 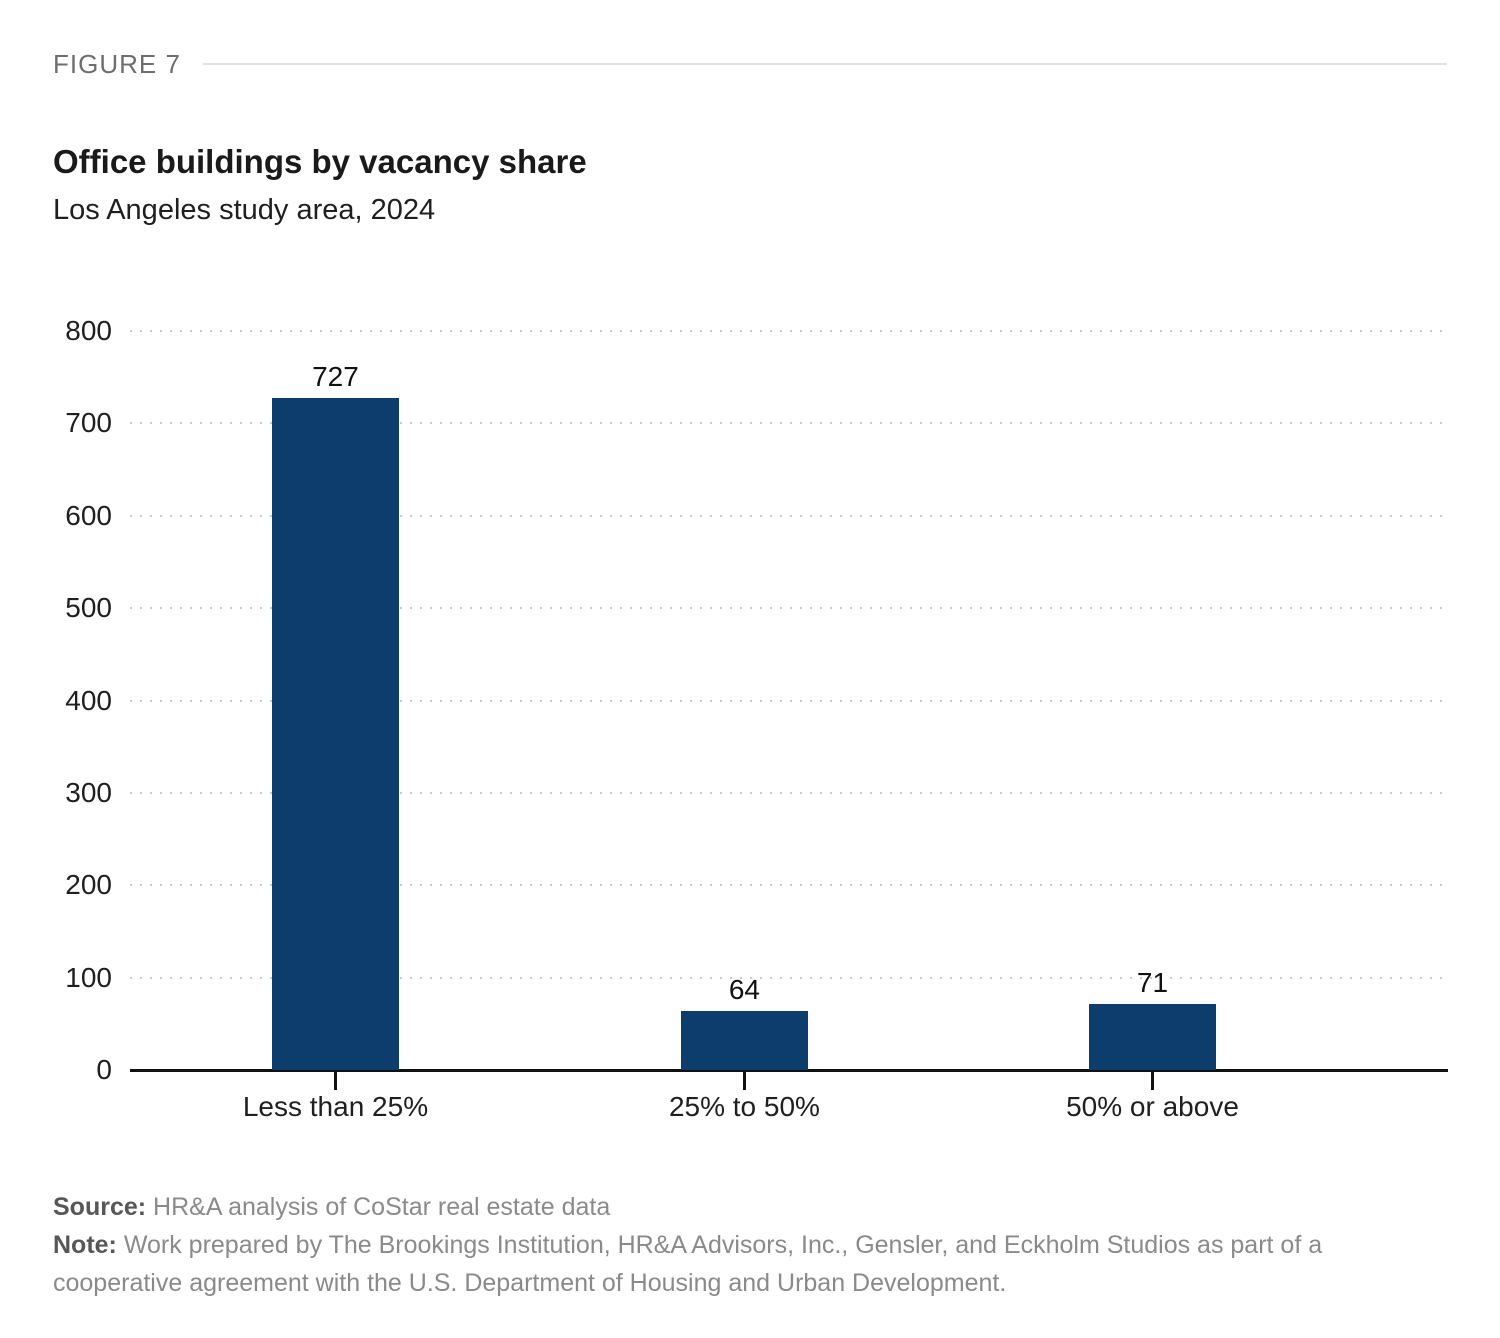 I want to click on bar-value-label-2: 71, so click(x=1152, y=983).